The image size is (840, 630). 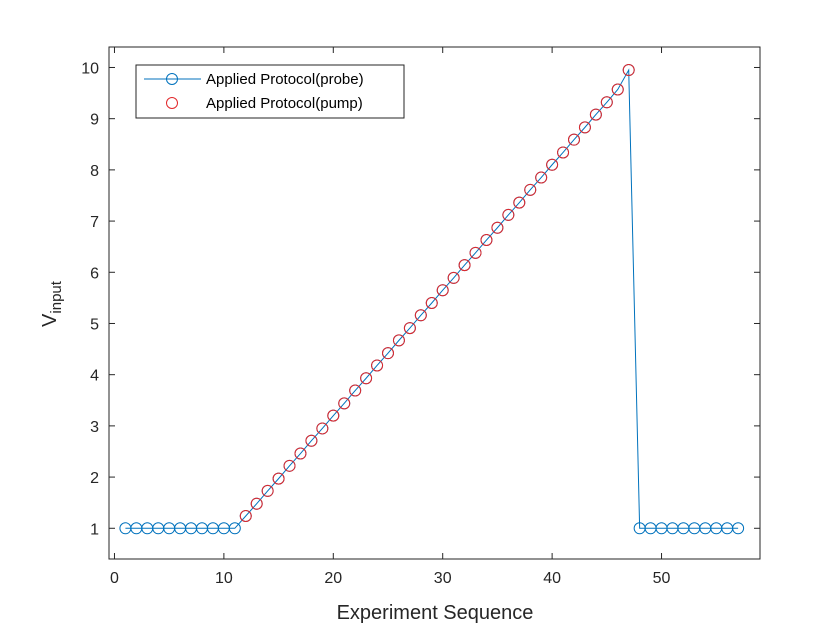 What do you see at coordinates (94, 529) in the screenshot?
I see `y-tick-label: 1` at bounding box center [94, 529].